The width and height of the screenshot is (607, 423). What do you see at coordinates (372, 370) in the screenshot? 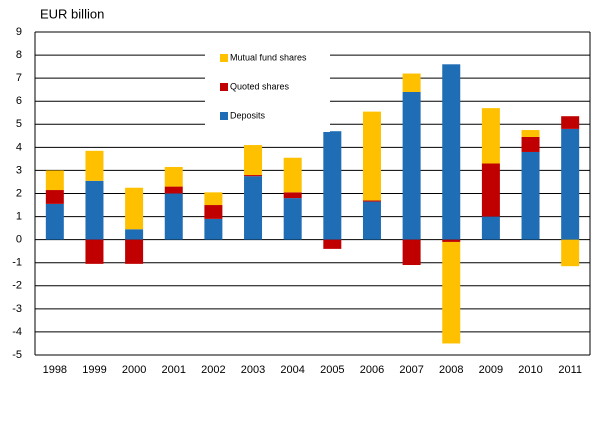
I see `x-tick-label: 2006` at bounding box center [372, 370].